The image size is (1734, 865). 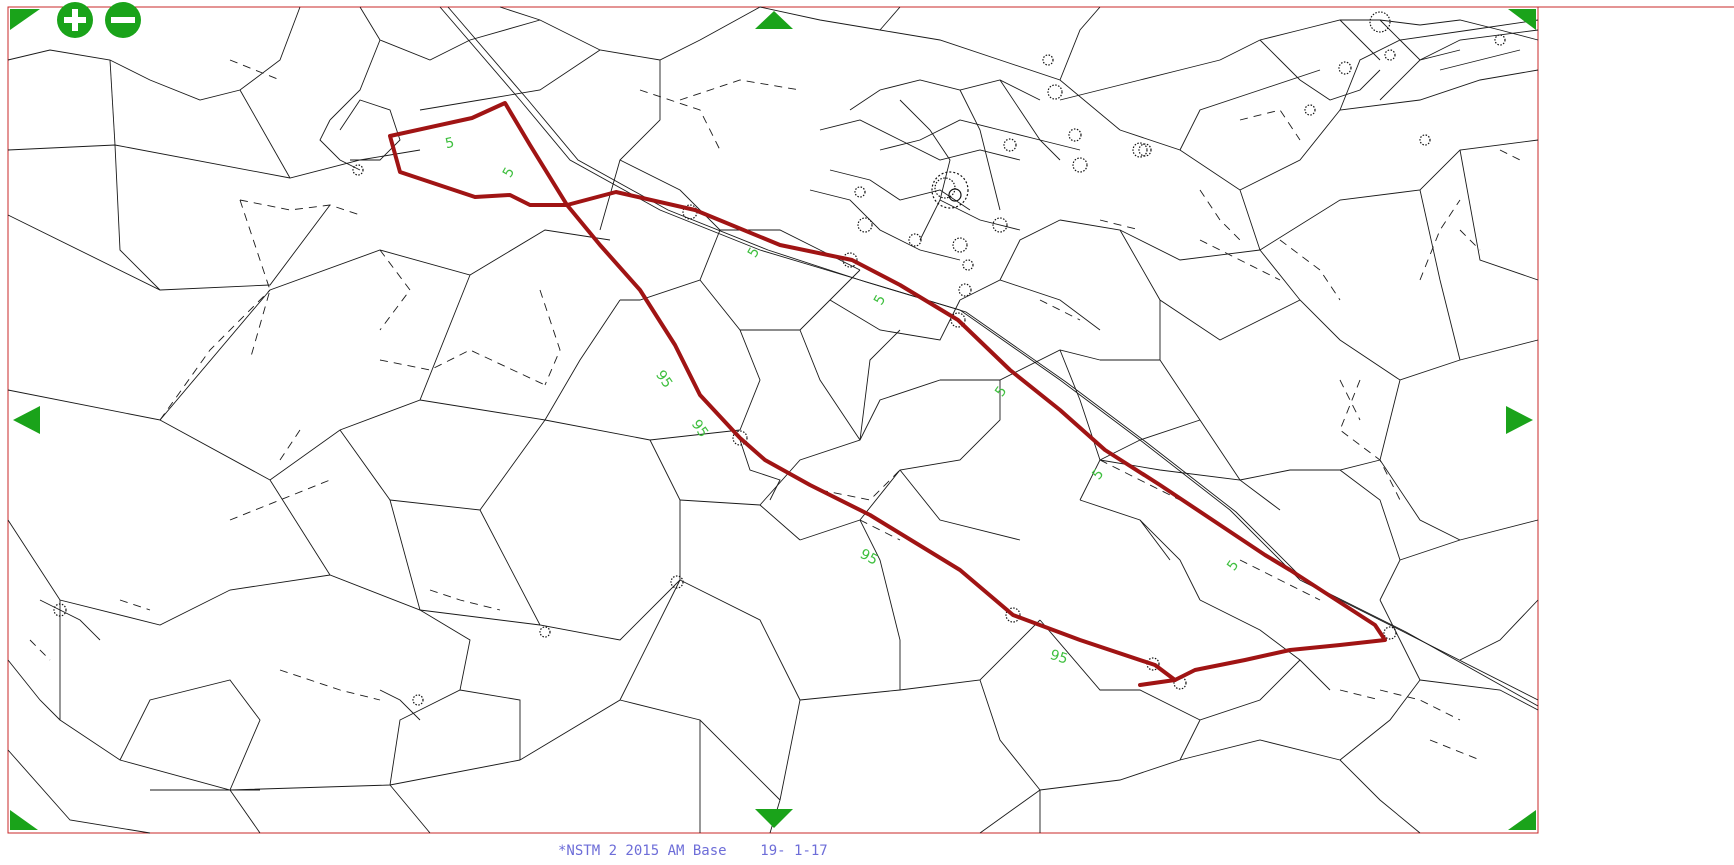 What do you see at coordinates (123, 20) in the screenshot?
I see `zoom-out-button` at bounding box center [123, 20].